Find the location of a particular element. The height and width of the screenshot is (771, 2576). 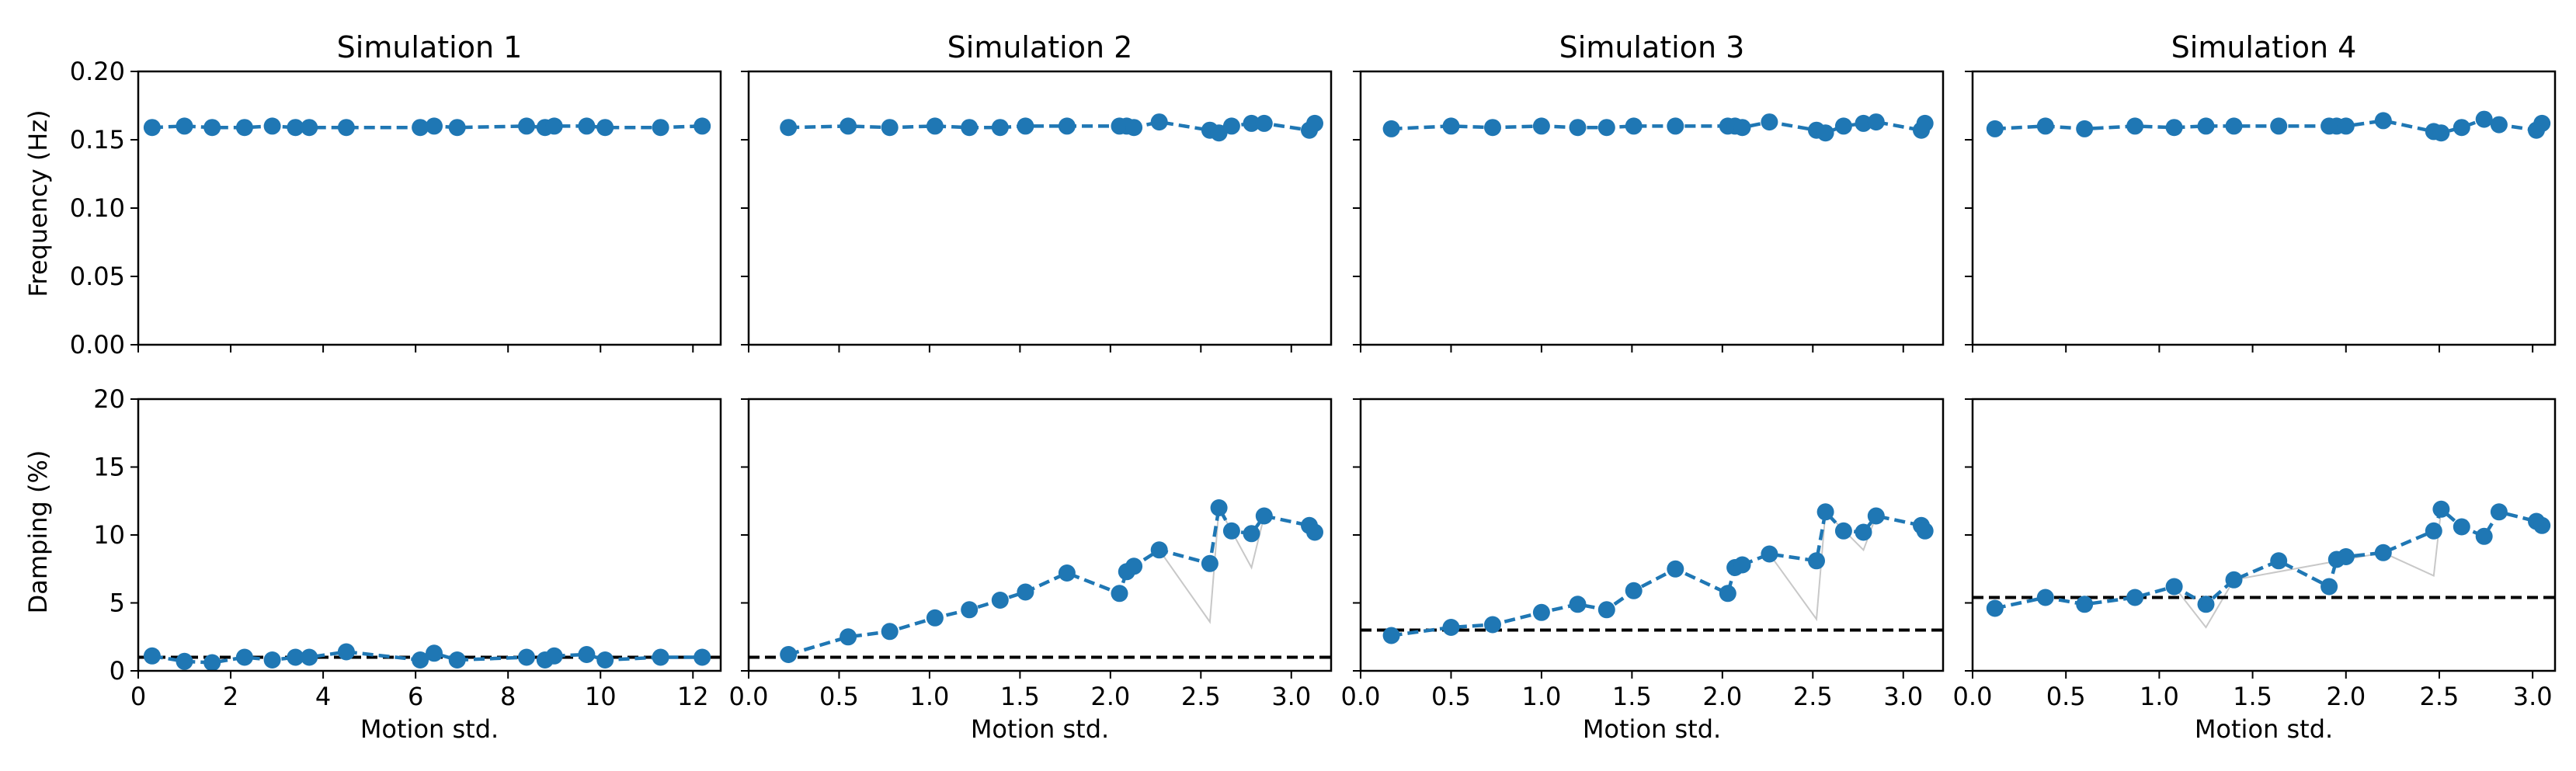

y-tick-label: 20 is located at coordinates (109, 399).